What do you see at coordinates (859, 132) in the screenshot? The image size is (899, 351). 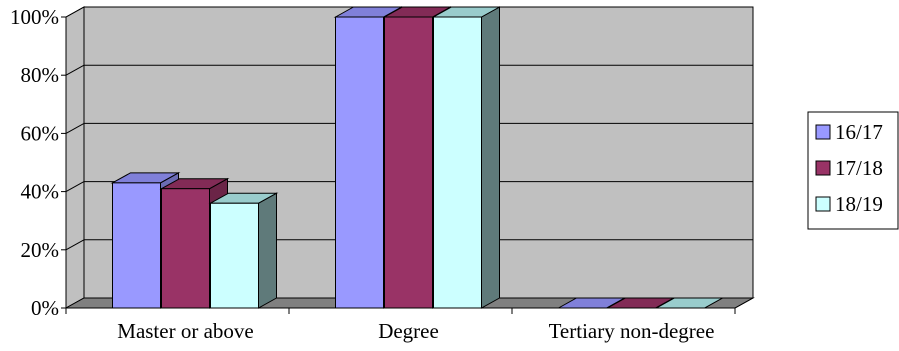 I see `legend-label: 16/17` at bounding box center [859, 132].